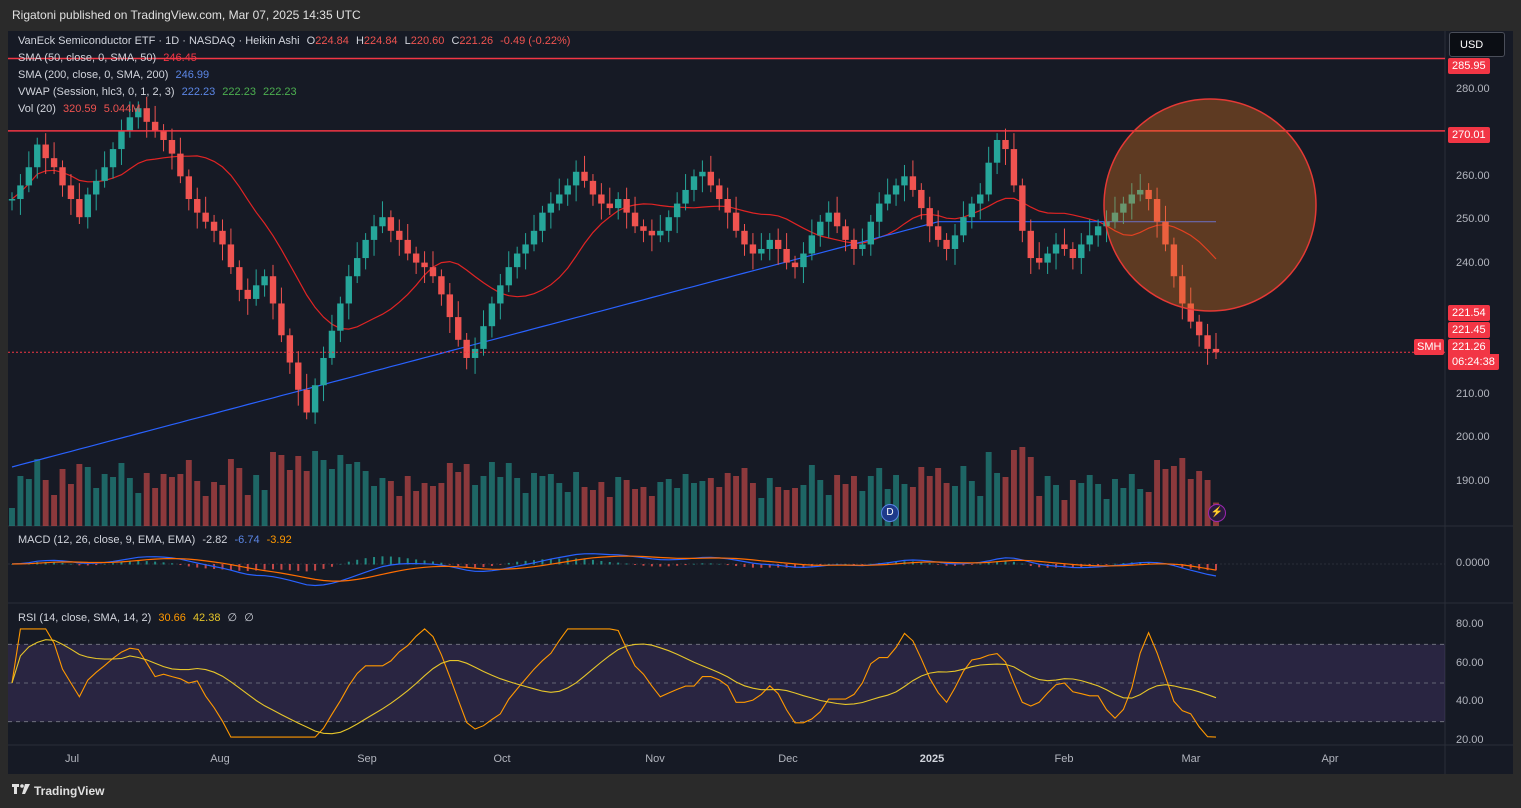 This screenshot has height=808, width=1521. I want to click on earnings-flash-icon: ⚡, so click(1217, 513).